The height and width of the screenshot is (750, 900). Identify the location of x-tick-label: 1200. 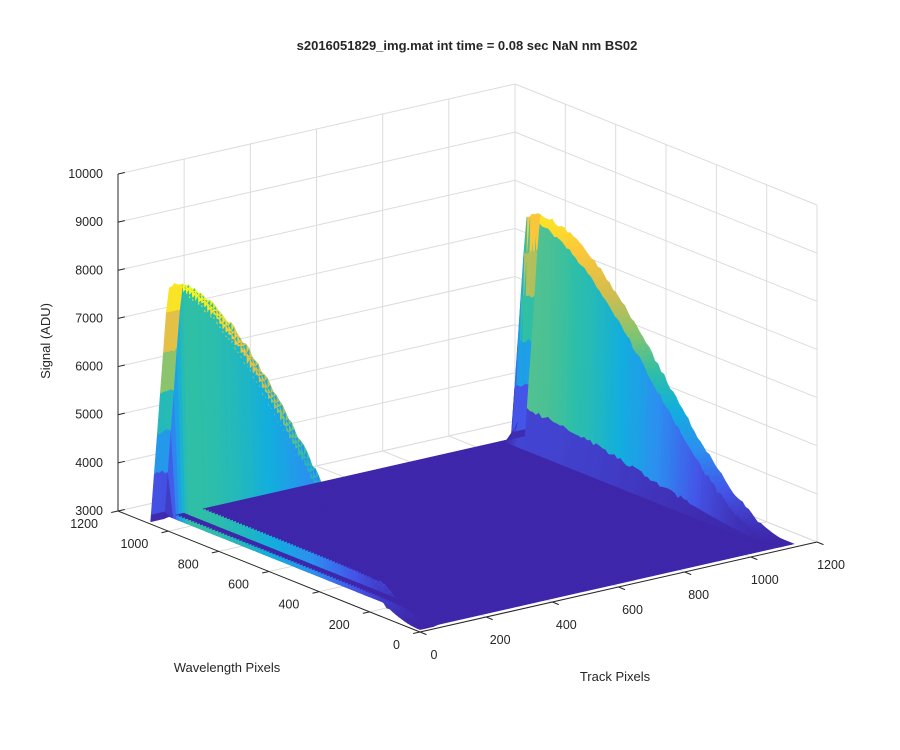
(831, 565).